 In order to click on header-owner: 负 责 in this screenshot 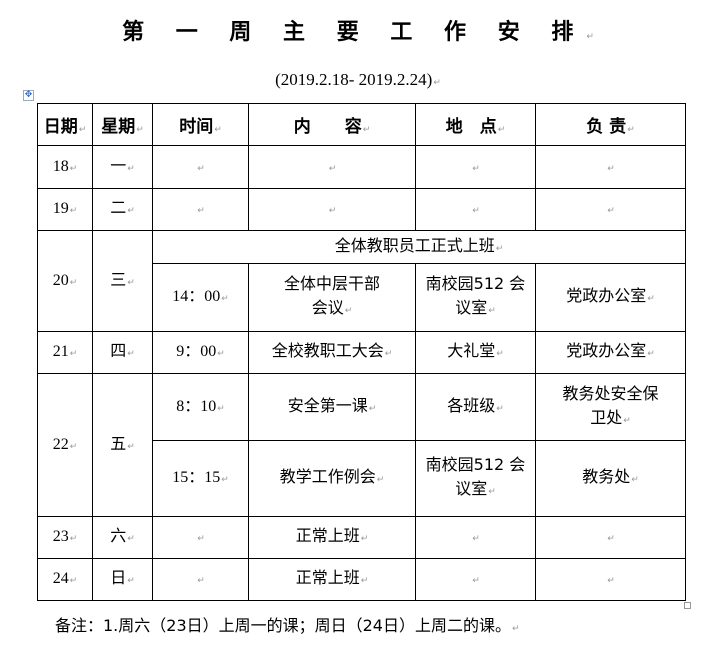, I will do `click(610, 124)`.